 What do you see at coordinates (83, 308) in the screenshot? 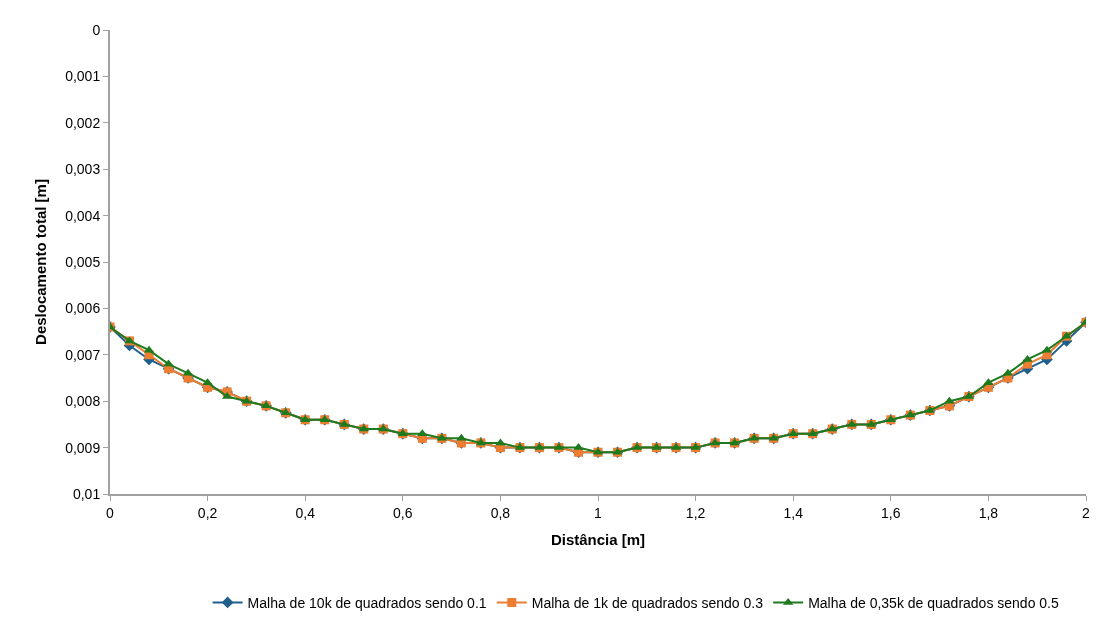
I see `y-tick-label: 0,006` at bounding box center [83, 308].